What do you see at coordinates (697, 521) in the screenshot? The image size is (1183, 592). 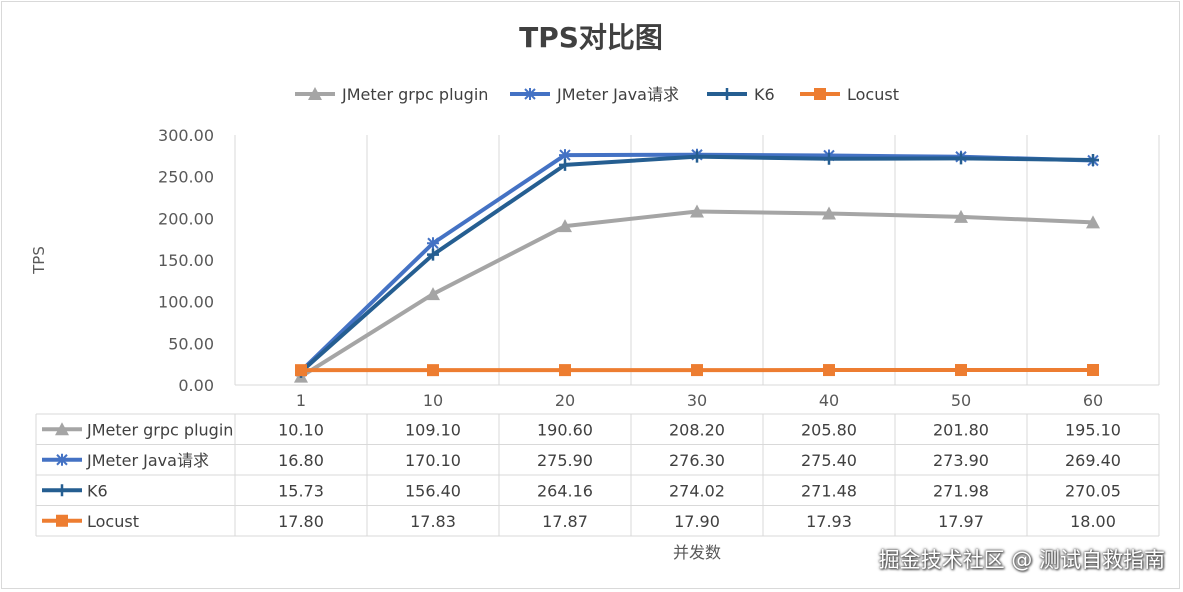 I see `table-cell-3-3: 17.90` at bounding box center [697, 521].